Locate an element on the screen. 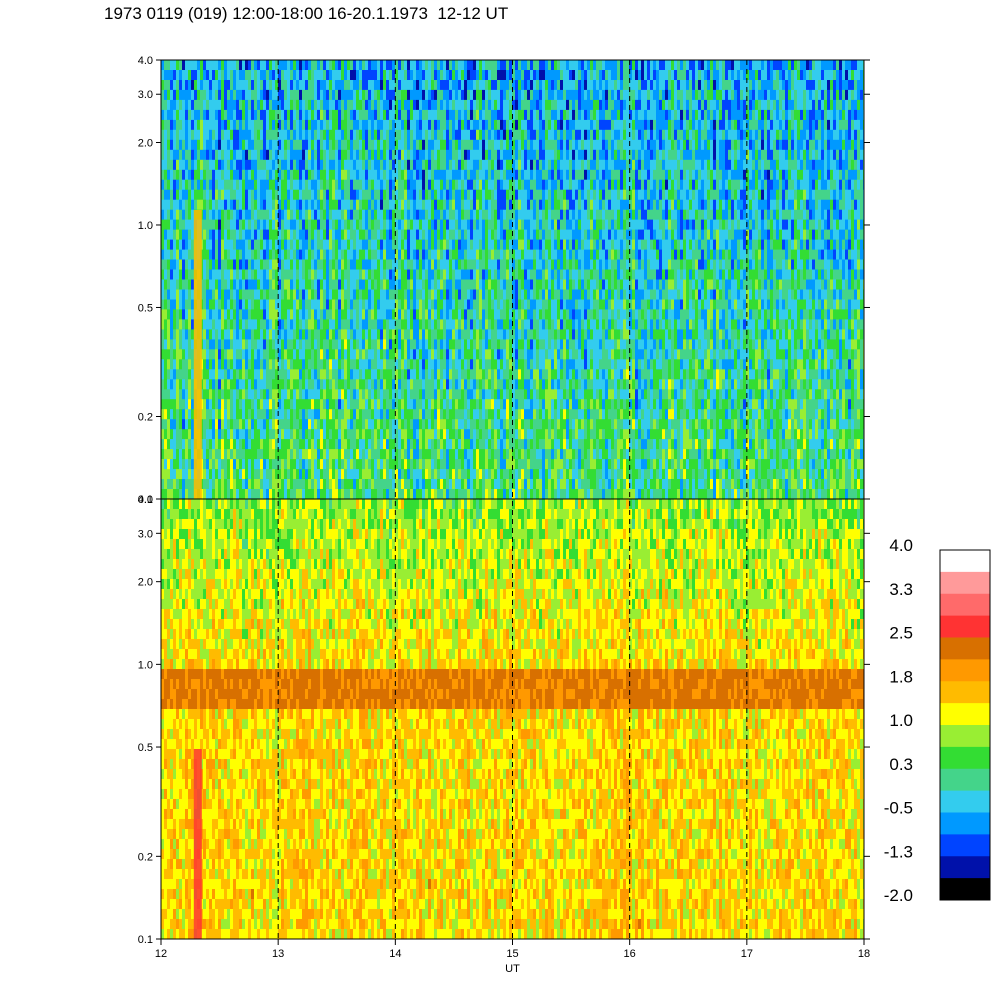  colorbar-label: 2.5 is located at coordinates (901, 633).